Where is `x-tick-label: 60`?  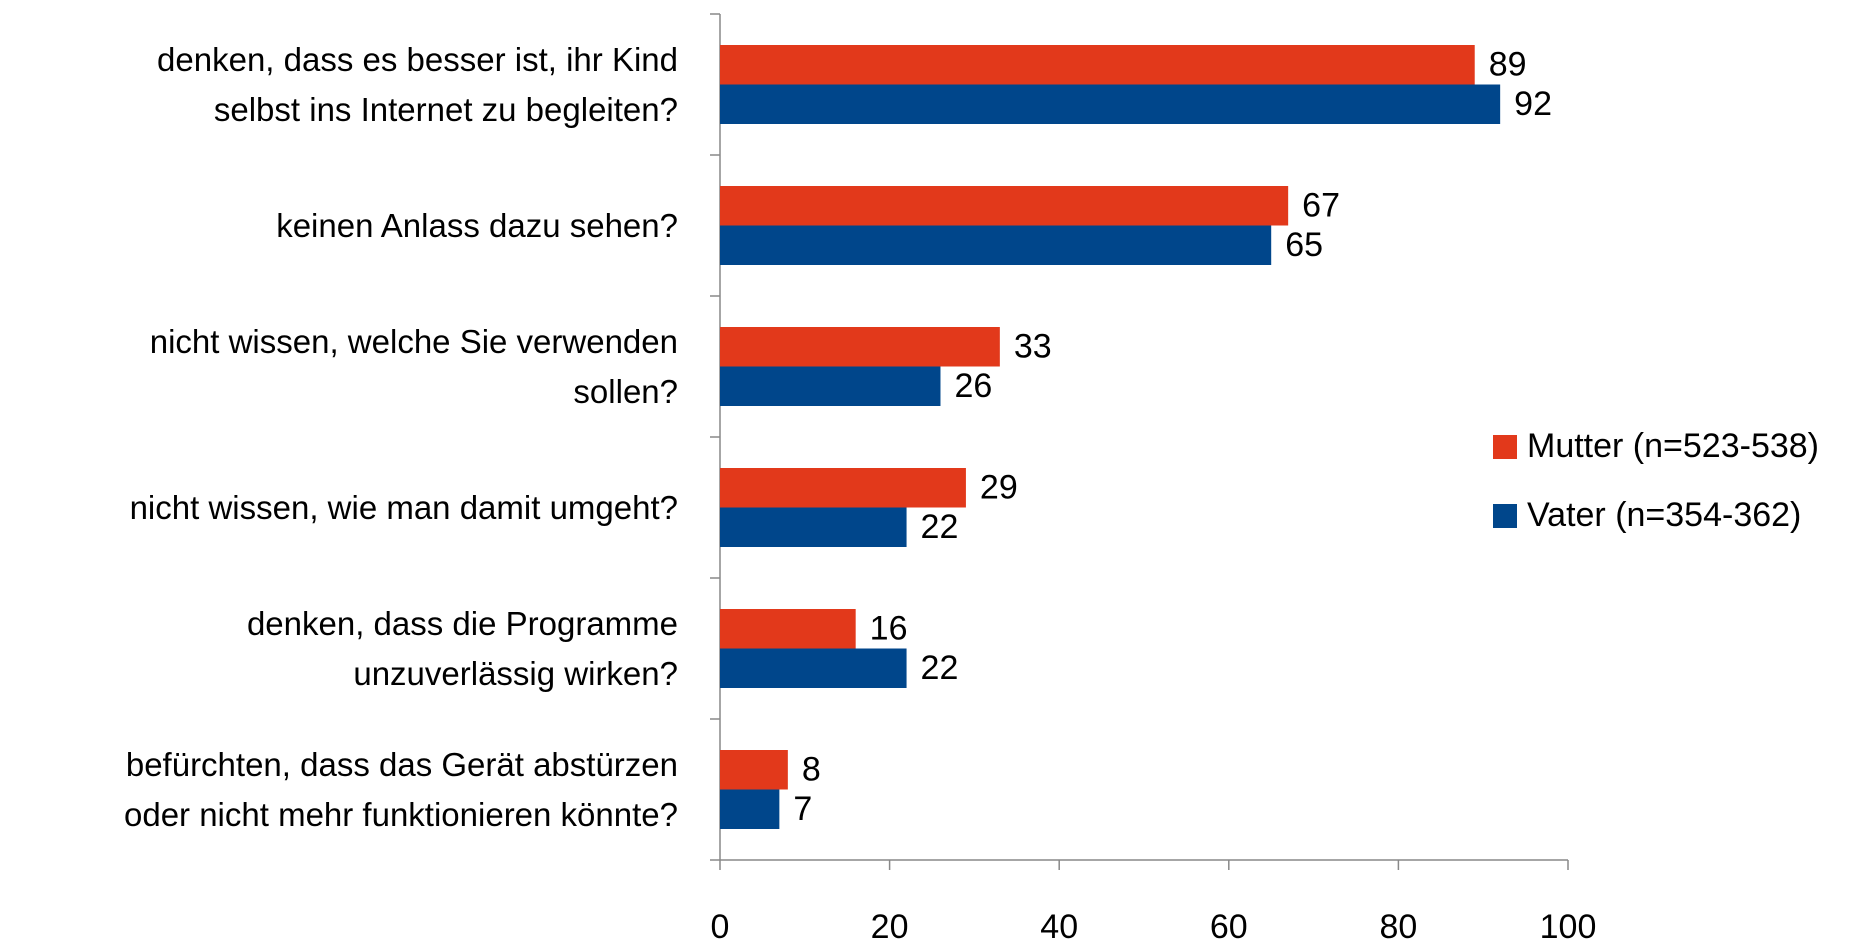
x-tick-label: 60 is located at coordinates (1229, 926).